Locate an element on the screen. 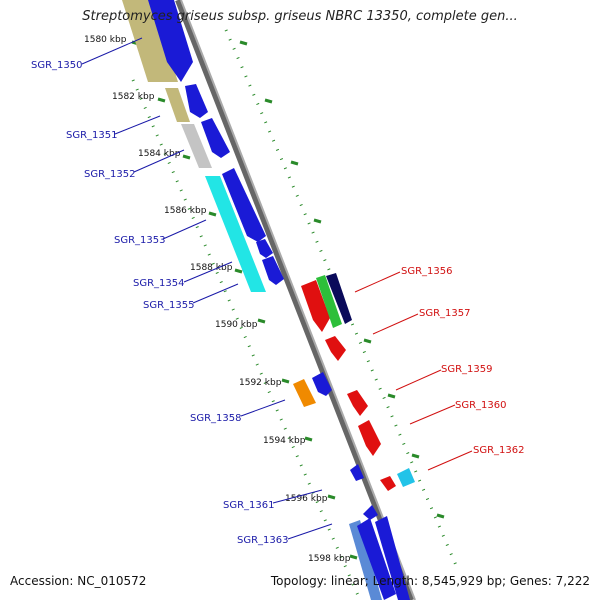 The width and height of the screenshot is (600, 604). right-leader-lines is located at coordinates (413, 371).